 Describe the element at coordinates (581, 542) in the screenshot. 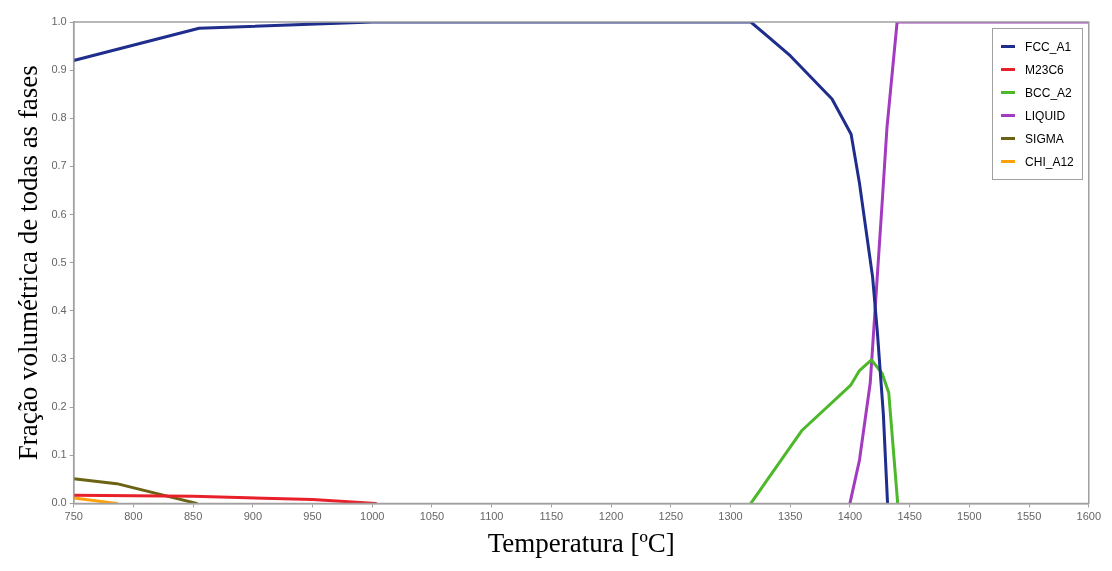

I see `x-axis-title: Temperatura [ºC]` at that location.